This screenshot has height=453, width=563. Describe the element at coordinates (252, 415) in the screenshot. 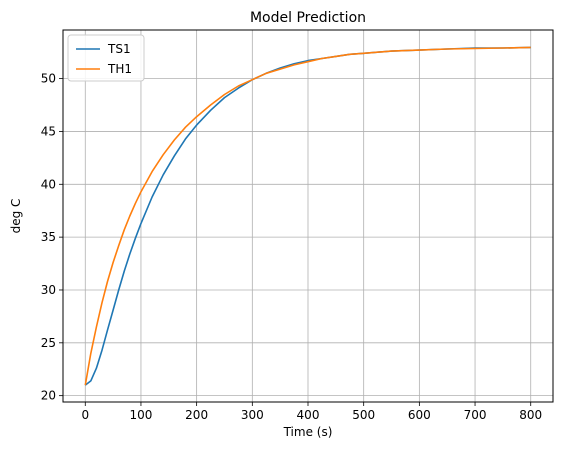

I see `x-tick-label: 300` at that location.